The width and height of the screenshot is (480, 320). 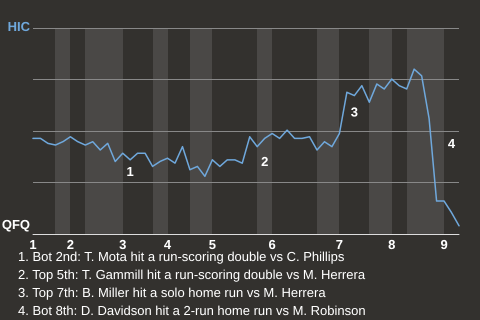 What do you see at coordinates (181, 256) in the screenshot?
I see `text: 1. Bot 2nd: T. Mota hit a run-scoring double vs C. Phillips` at bounding box center [181, 256].